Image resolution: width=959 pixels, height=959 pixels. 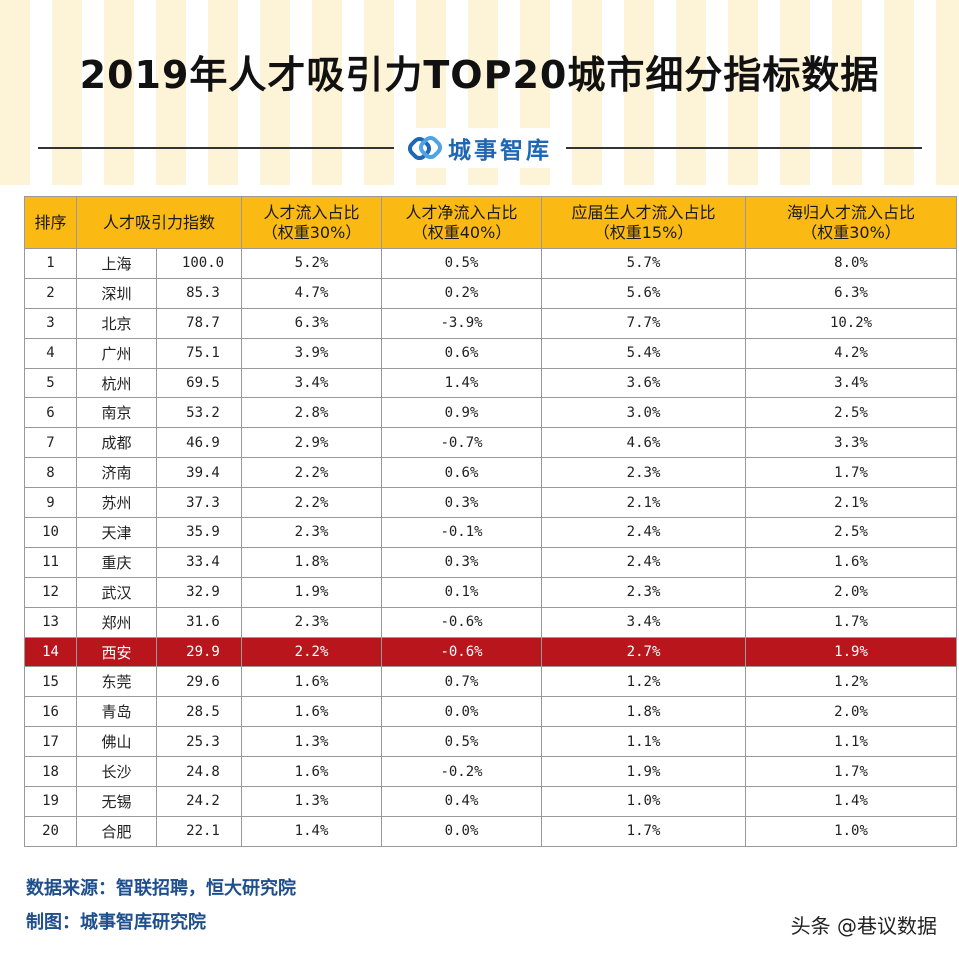 What do you see at coordinates (644, 712) in the screenshot?
I see `cell-grad: 1.8%` at bounding box center [644, 712].